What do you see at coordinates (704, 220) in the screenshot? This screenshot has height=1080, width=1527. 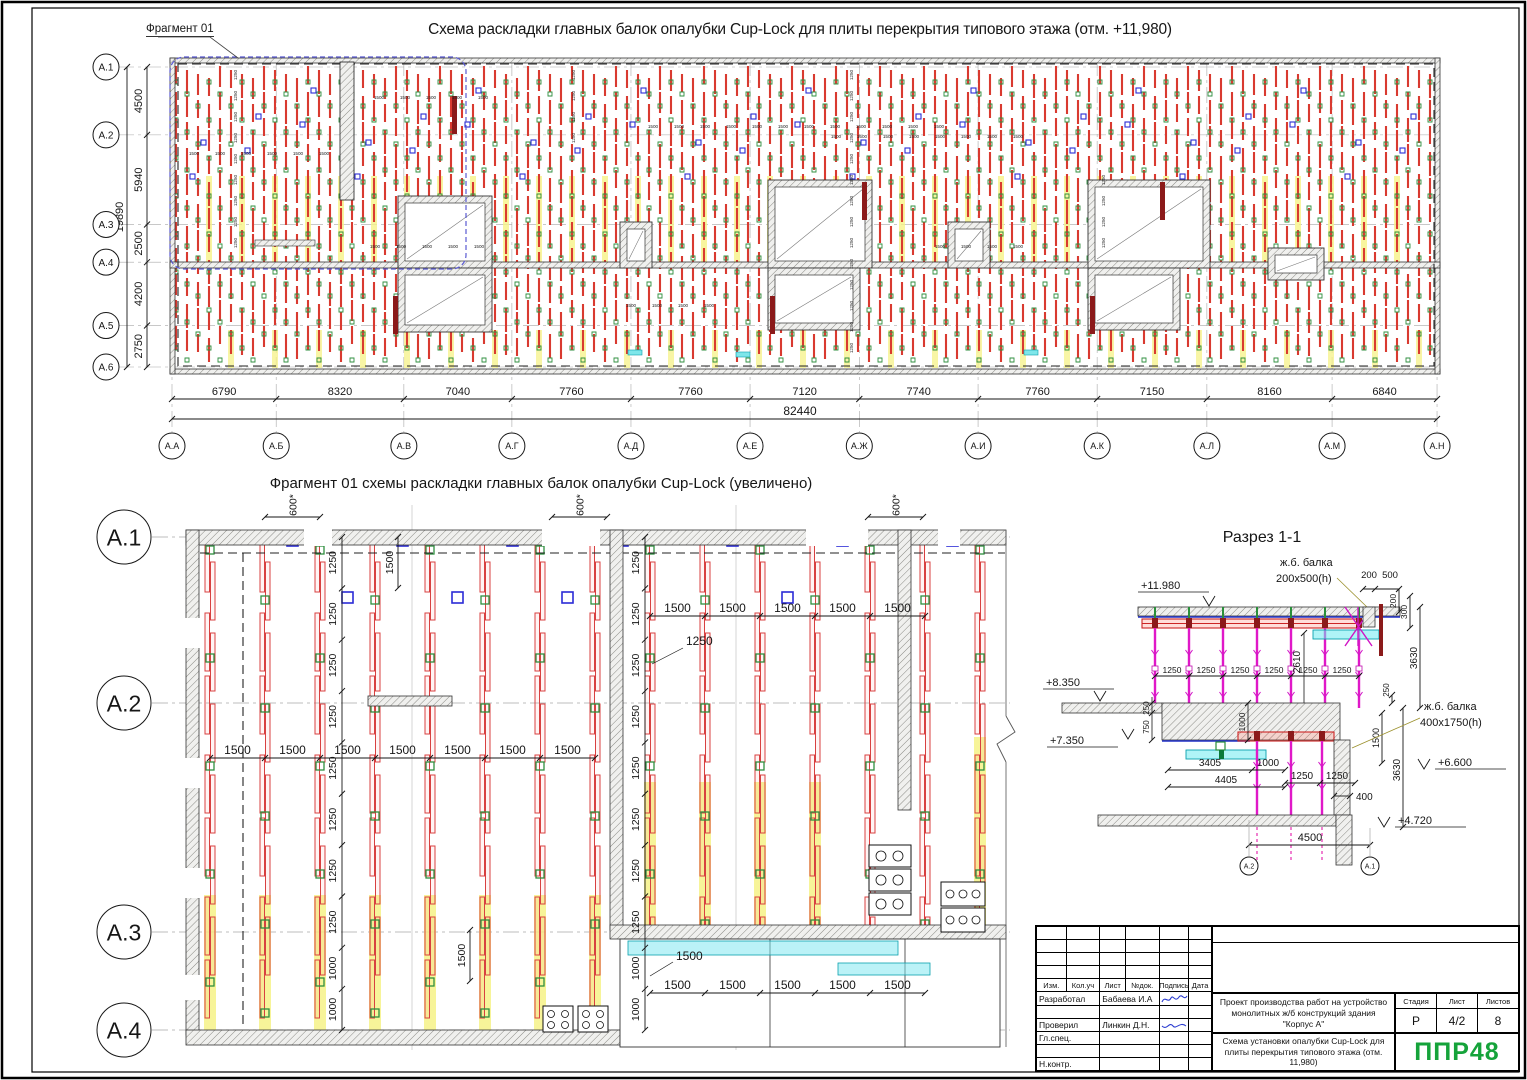 I see `yellow-highlight` at bounding box center [704, 220].